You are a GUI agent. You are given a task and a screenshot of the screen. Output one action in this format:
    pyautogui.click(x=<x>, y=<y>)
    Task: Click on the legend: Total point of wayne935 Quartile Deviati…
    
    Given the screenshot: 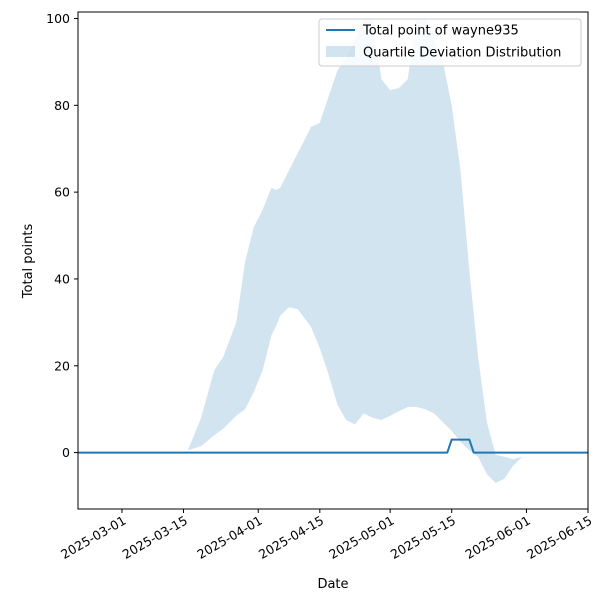 What is the action you would take?
    pyautogui.click(x=450, y=42)
    